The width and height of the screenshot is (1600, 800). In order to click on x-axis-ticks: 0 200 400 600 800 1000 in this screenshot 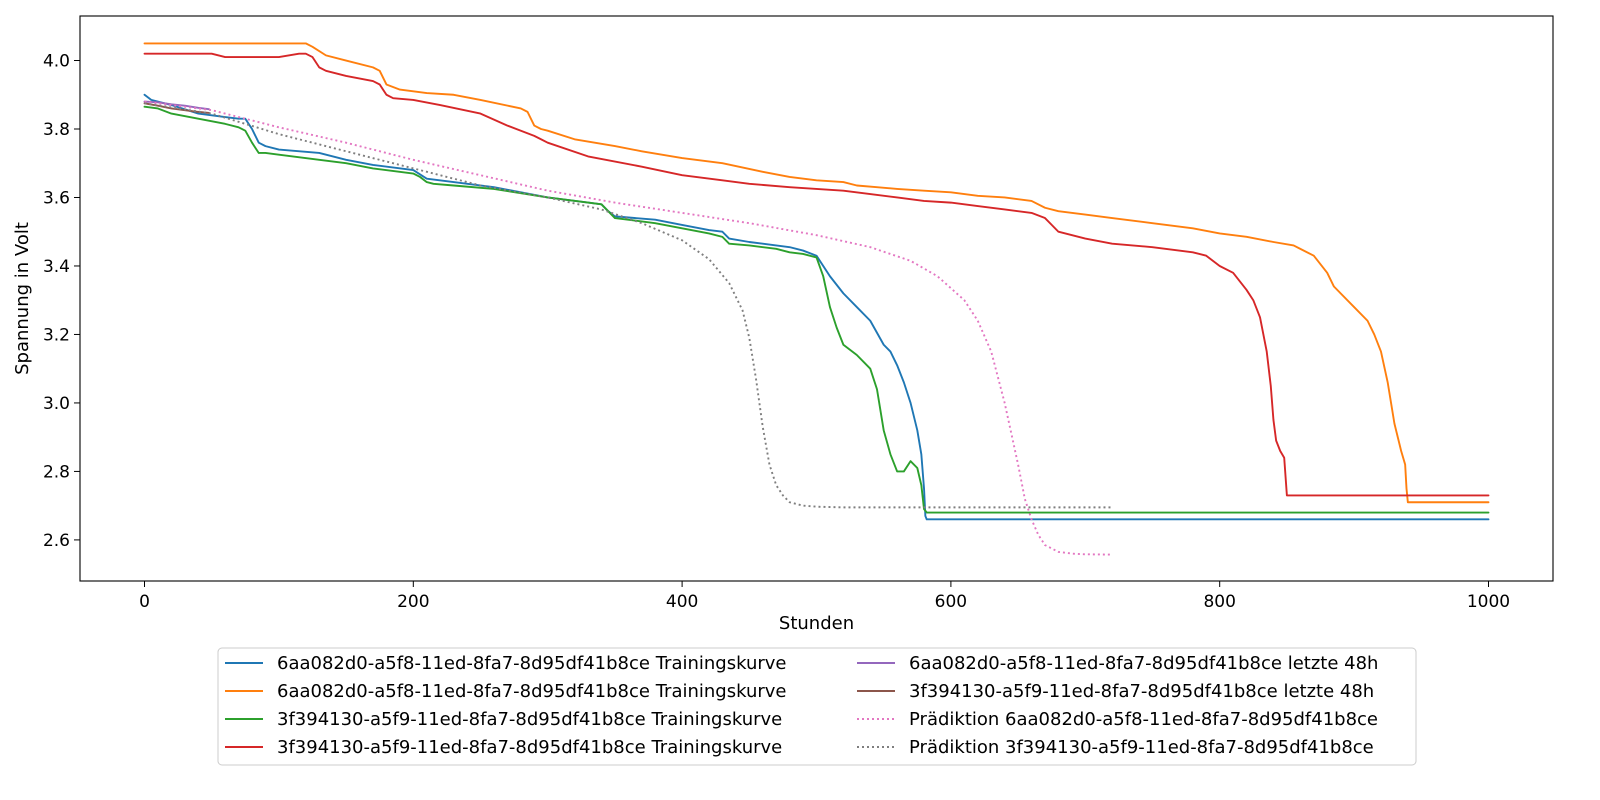, I will do `click(824, 596)`.